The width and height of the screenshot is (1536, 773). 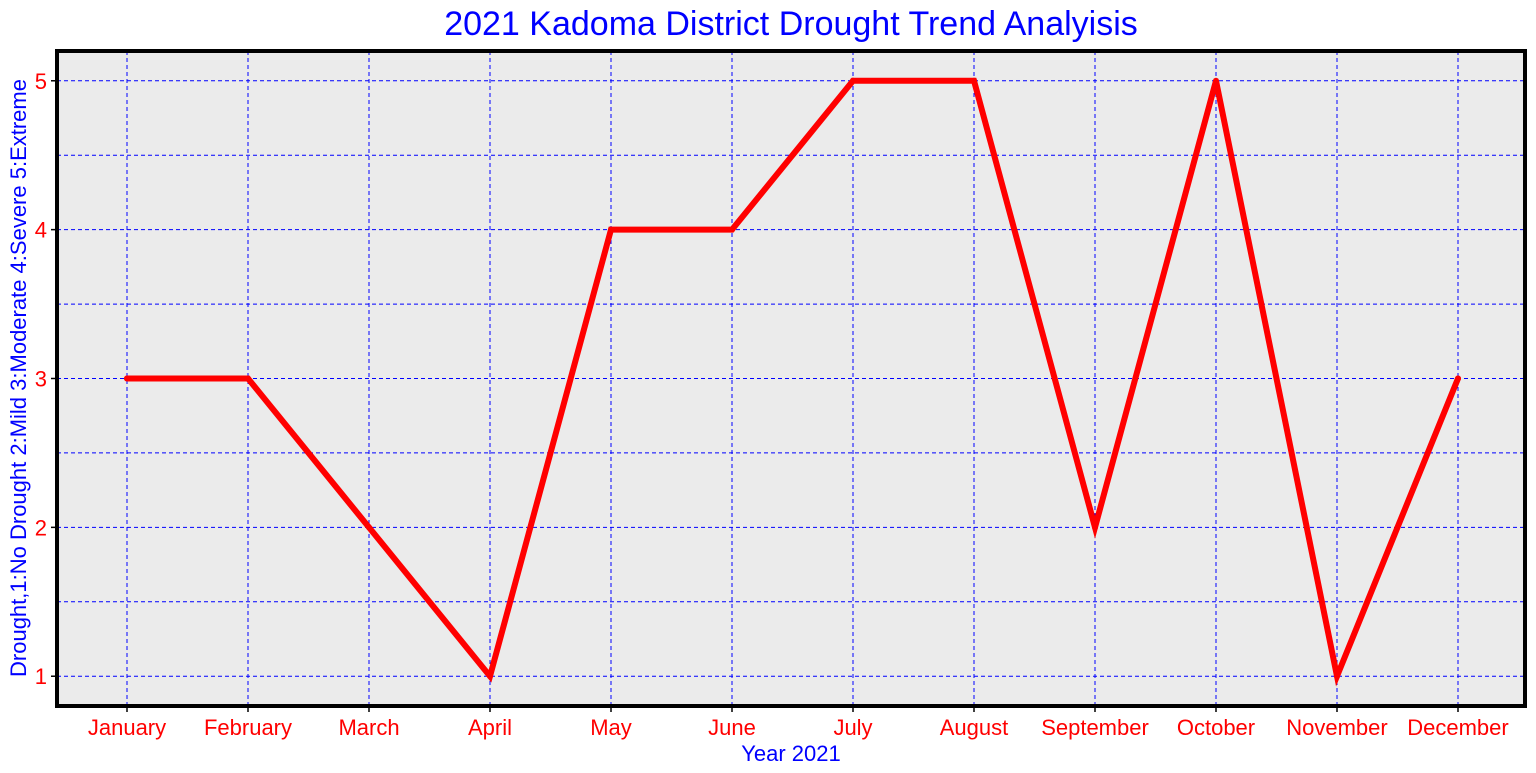 What do you see at coordinates (41, 230) in the screenshot?
I see `y-tick-label: 4` at bounding box center [41, 230].